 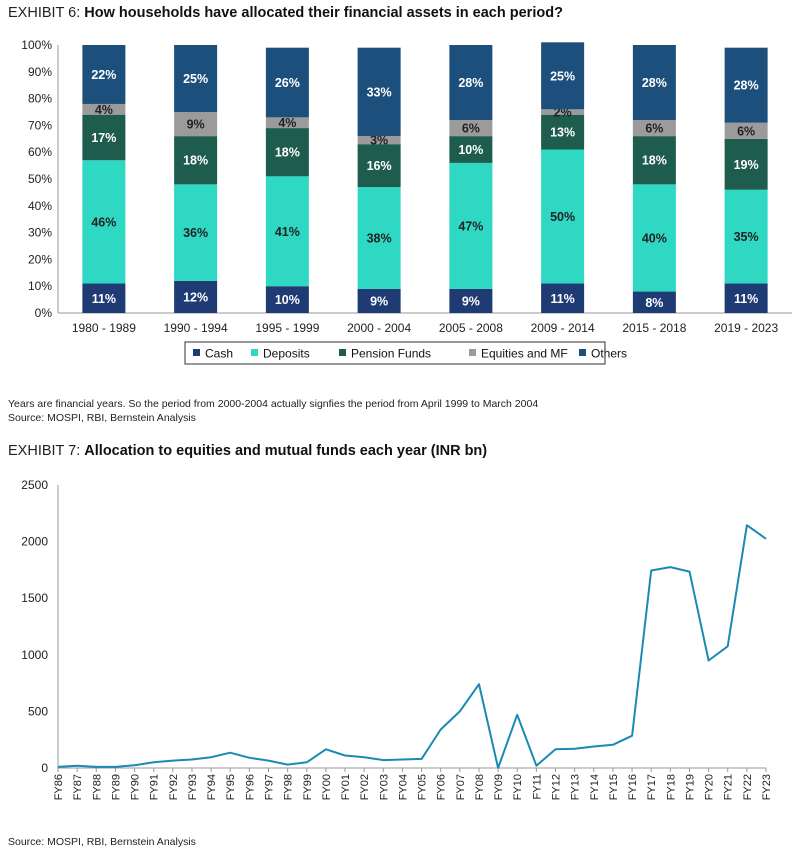 What do you see at coordinates (103, 138) in the screenshot?
I see `data-label: 17%` at bounding box center [103, 138].